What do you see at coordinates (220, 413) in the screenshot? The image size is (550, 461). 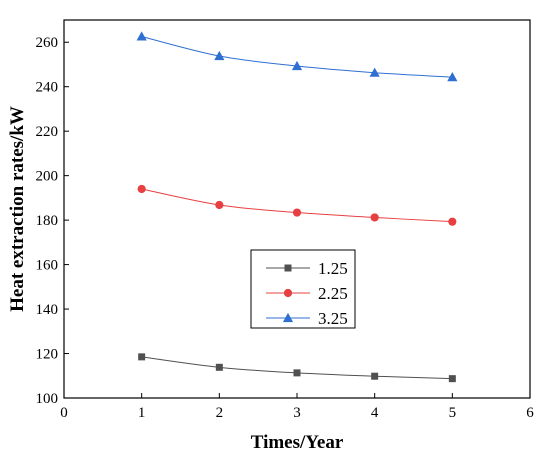 I see `x-tick-label: 2` at bounding box center [220, 413].